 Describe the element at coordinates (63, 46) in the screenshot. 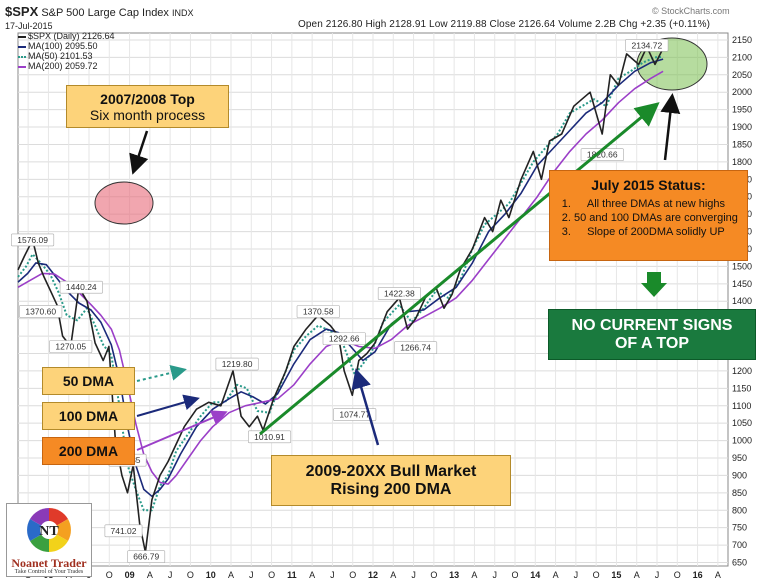

I see `legend-label: MA(100) 2095.50` at that location.